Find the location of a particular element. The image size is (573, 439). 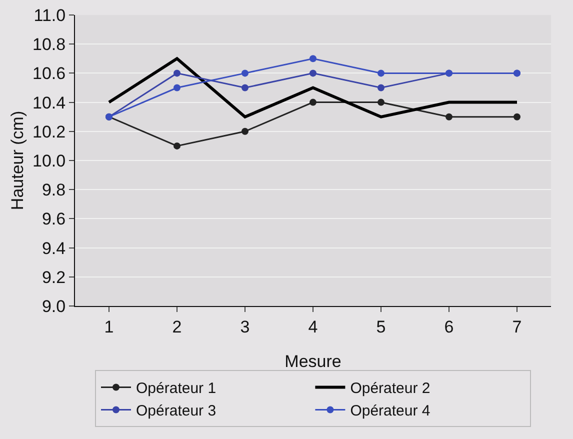

y-tick-label: 10.0 is located at coordinates (49, 160).